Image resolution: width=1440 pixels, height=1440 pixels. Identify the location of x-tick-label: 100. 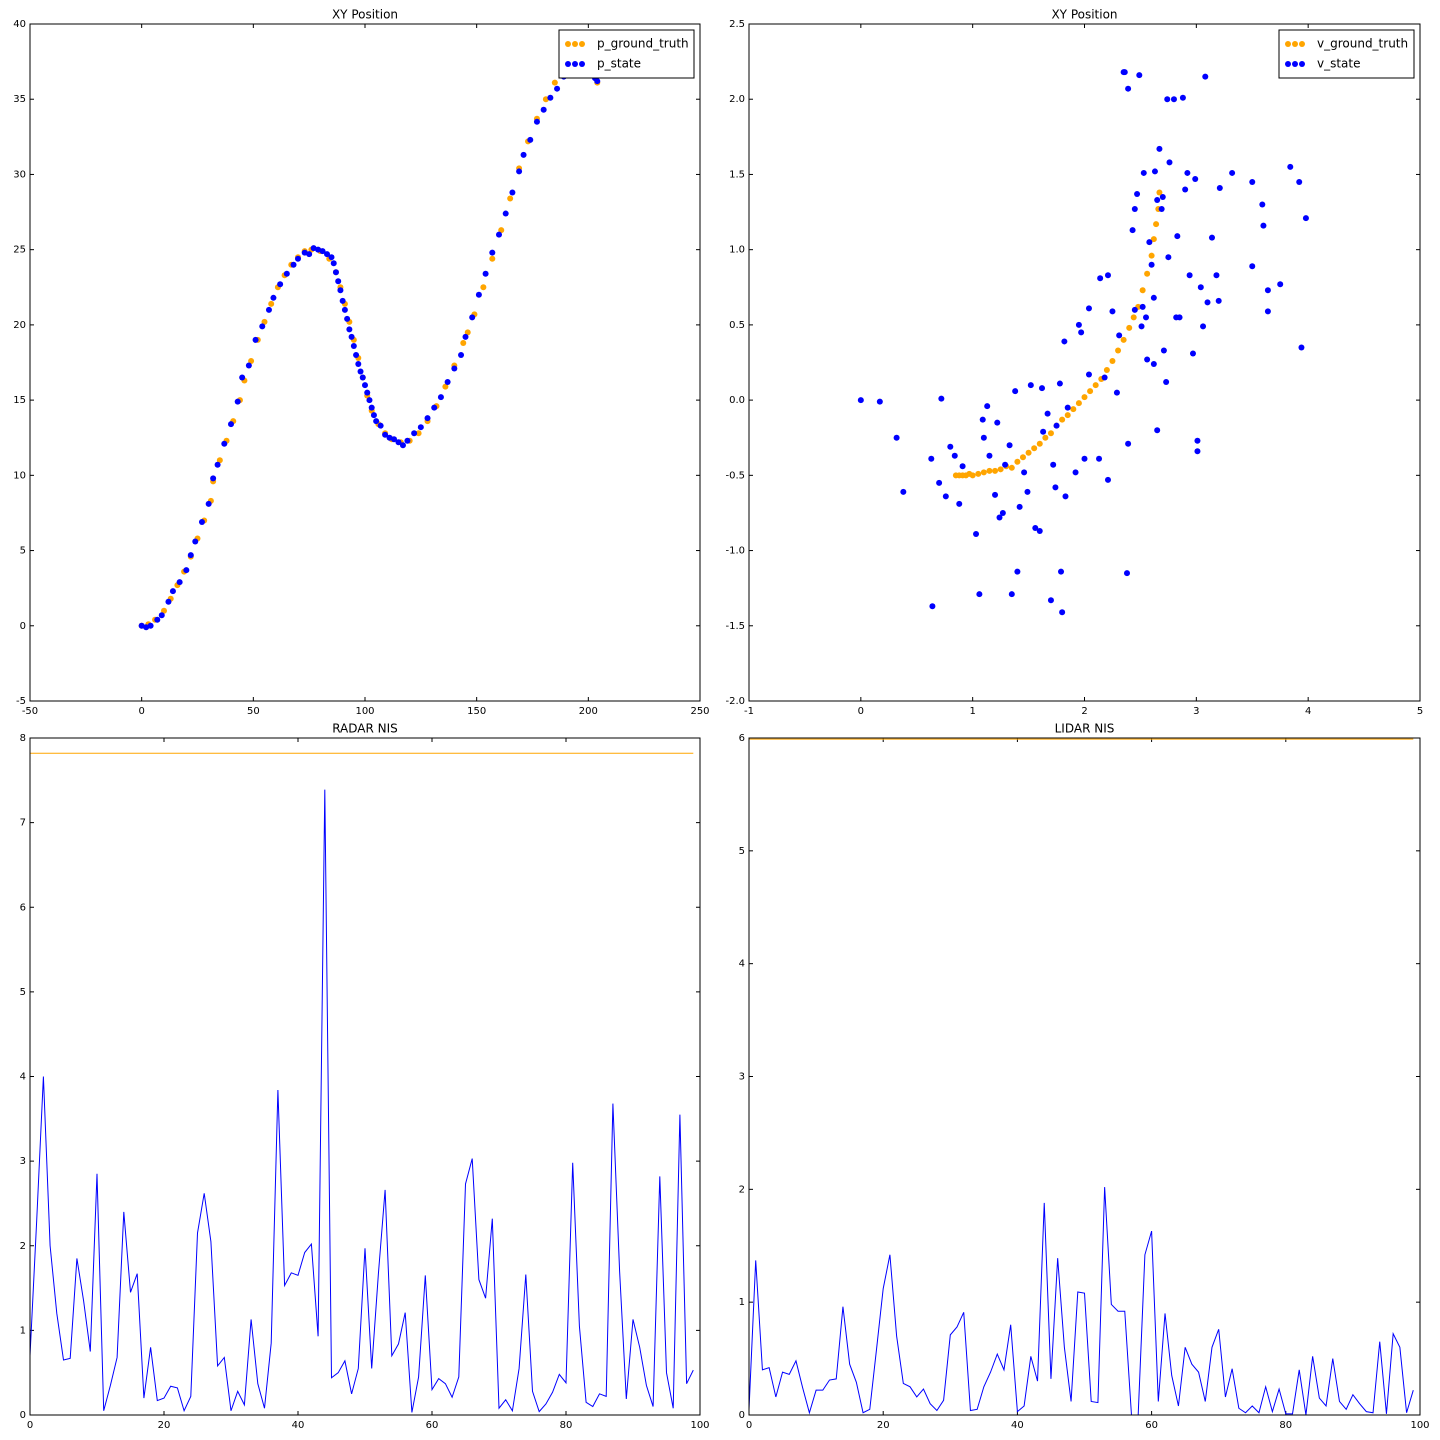
(364, 711).